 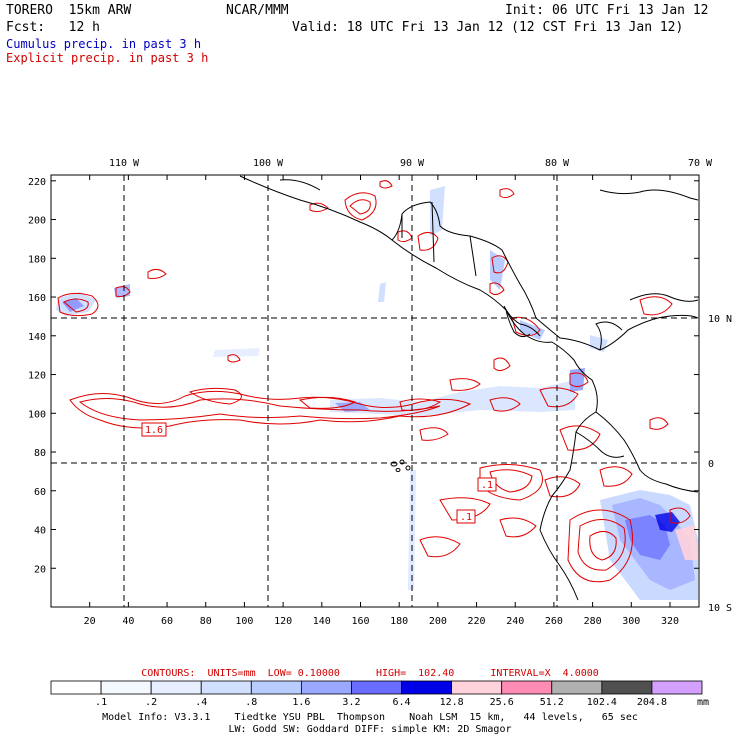 What do you see at coordinates (301, 702) in the screenshot?
I see `colorbar-label: 1.6` at bounding box center [301, 702].